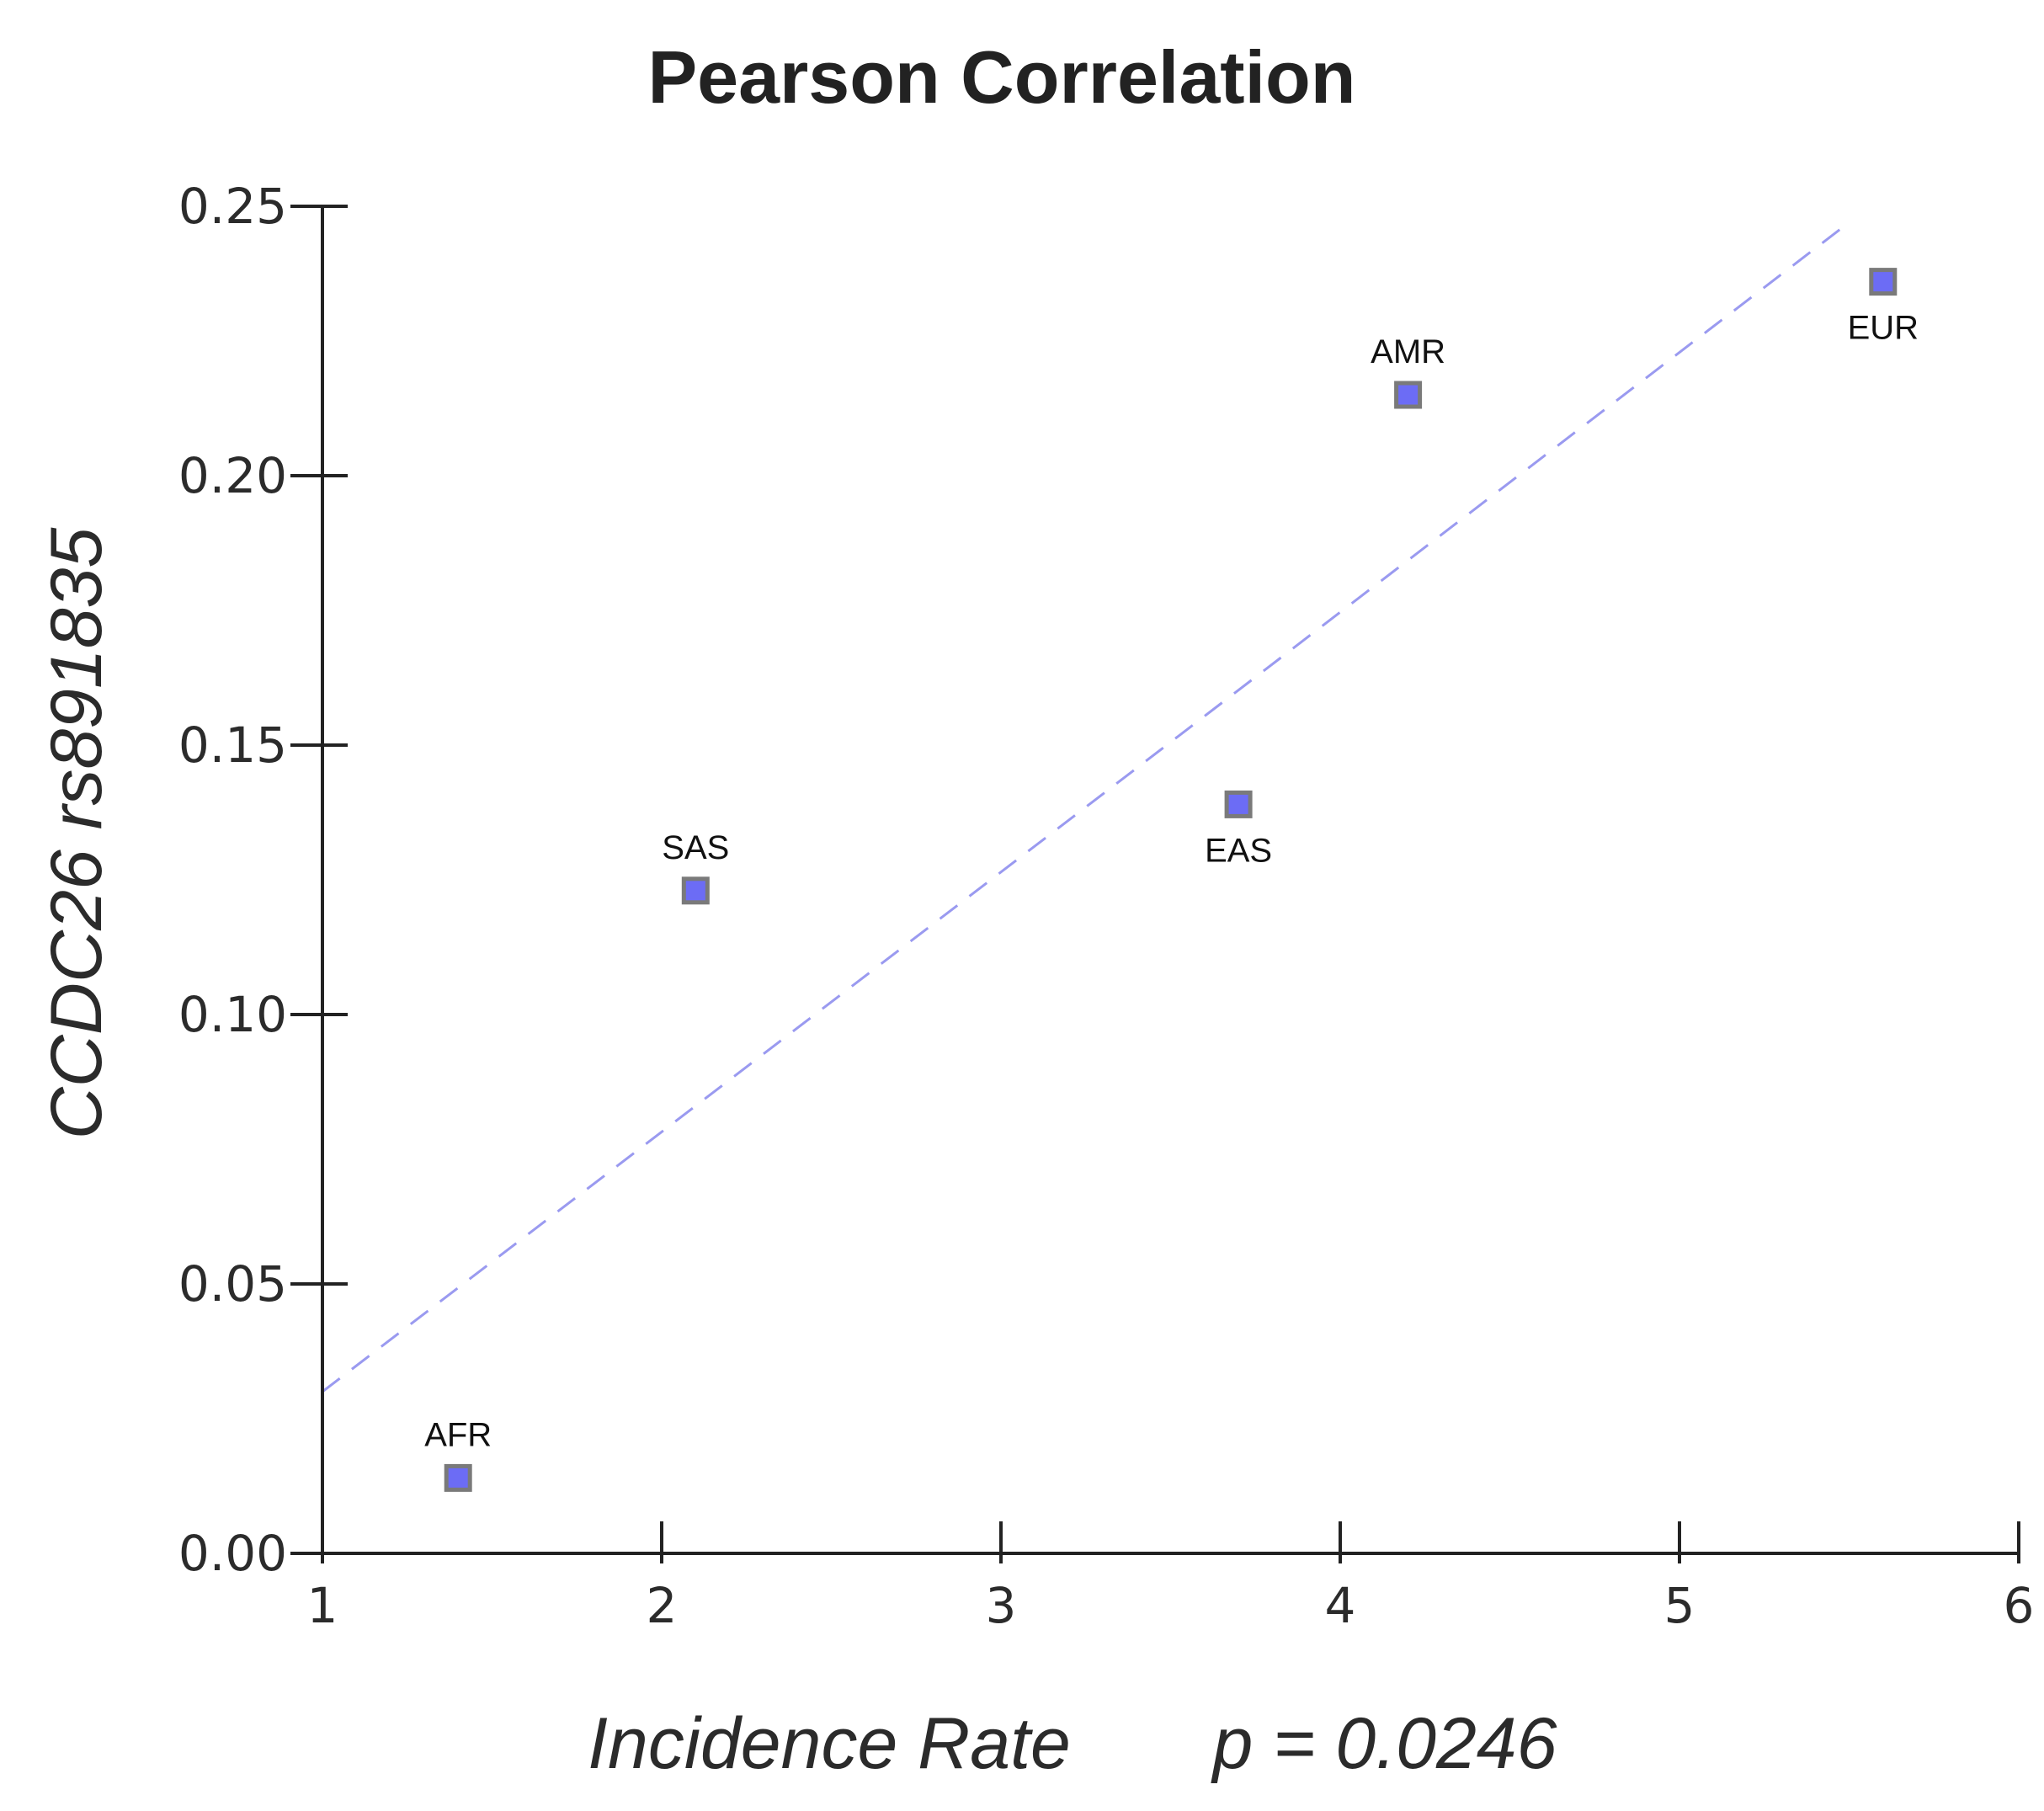 The width and height of the screenshot is (2044, 1811). What do you see at coordinates (233, 206) in the screenshot?
I see `y-tick-label: 0.25` at bounding box center [233, 206].